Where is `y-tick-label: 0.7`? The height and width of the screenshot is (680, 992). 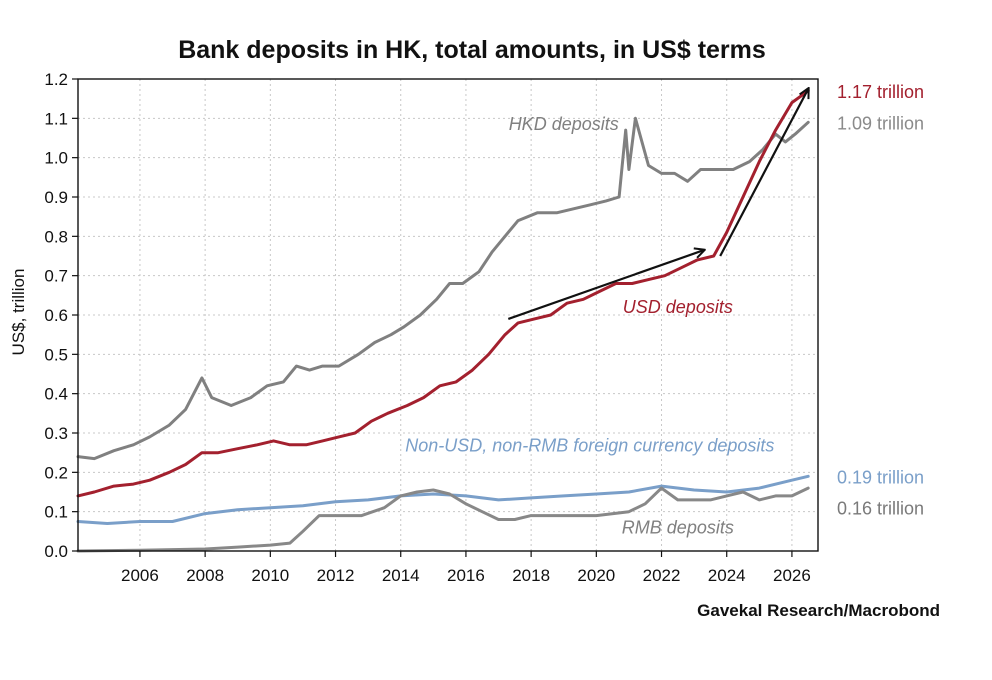
y-tick-label: 0.7 is located at coordinates (56, 276).